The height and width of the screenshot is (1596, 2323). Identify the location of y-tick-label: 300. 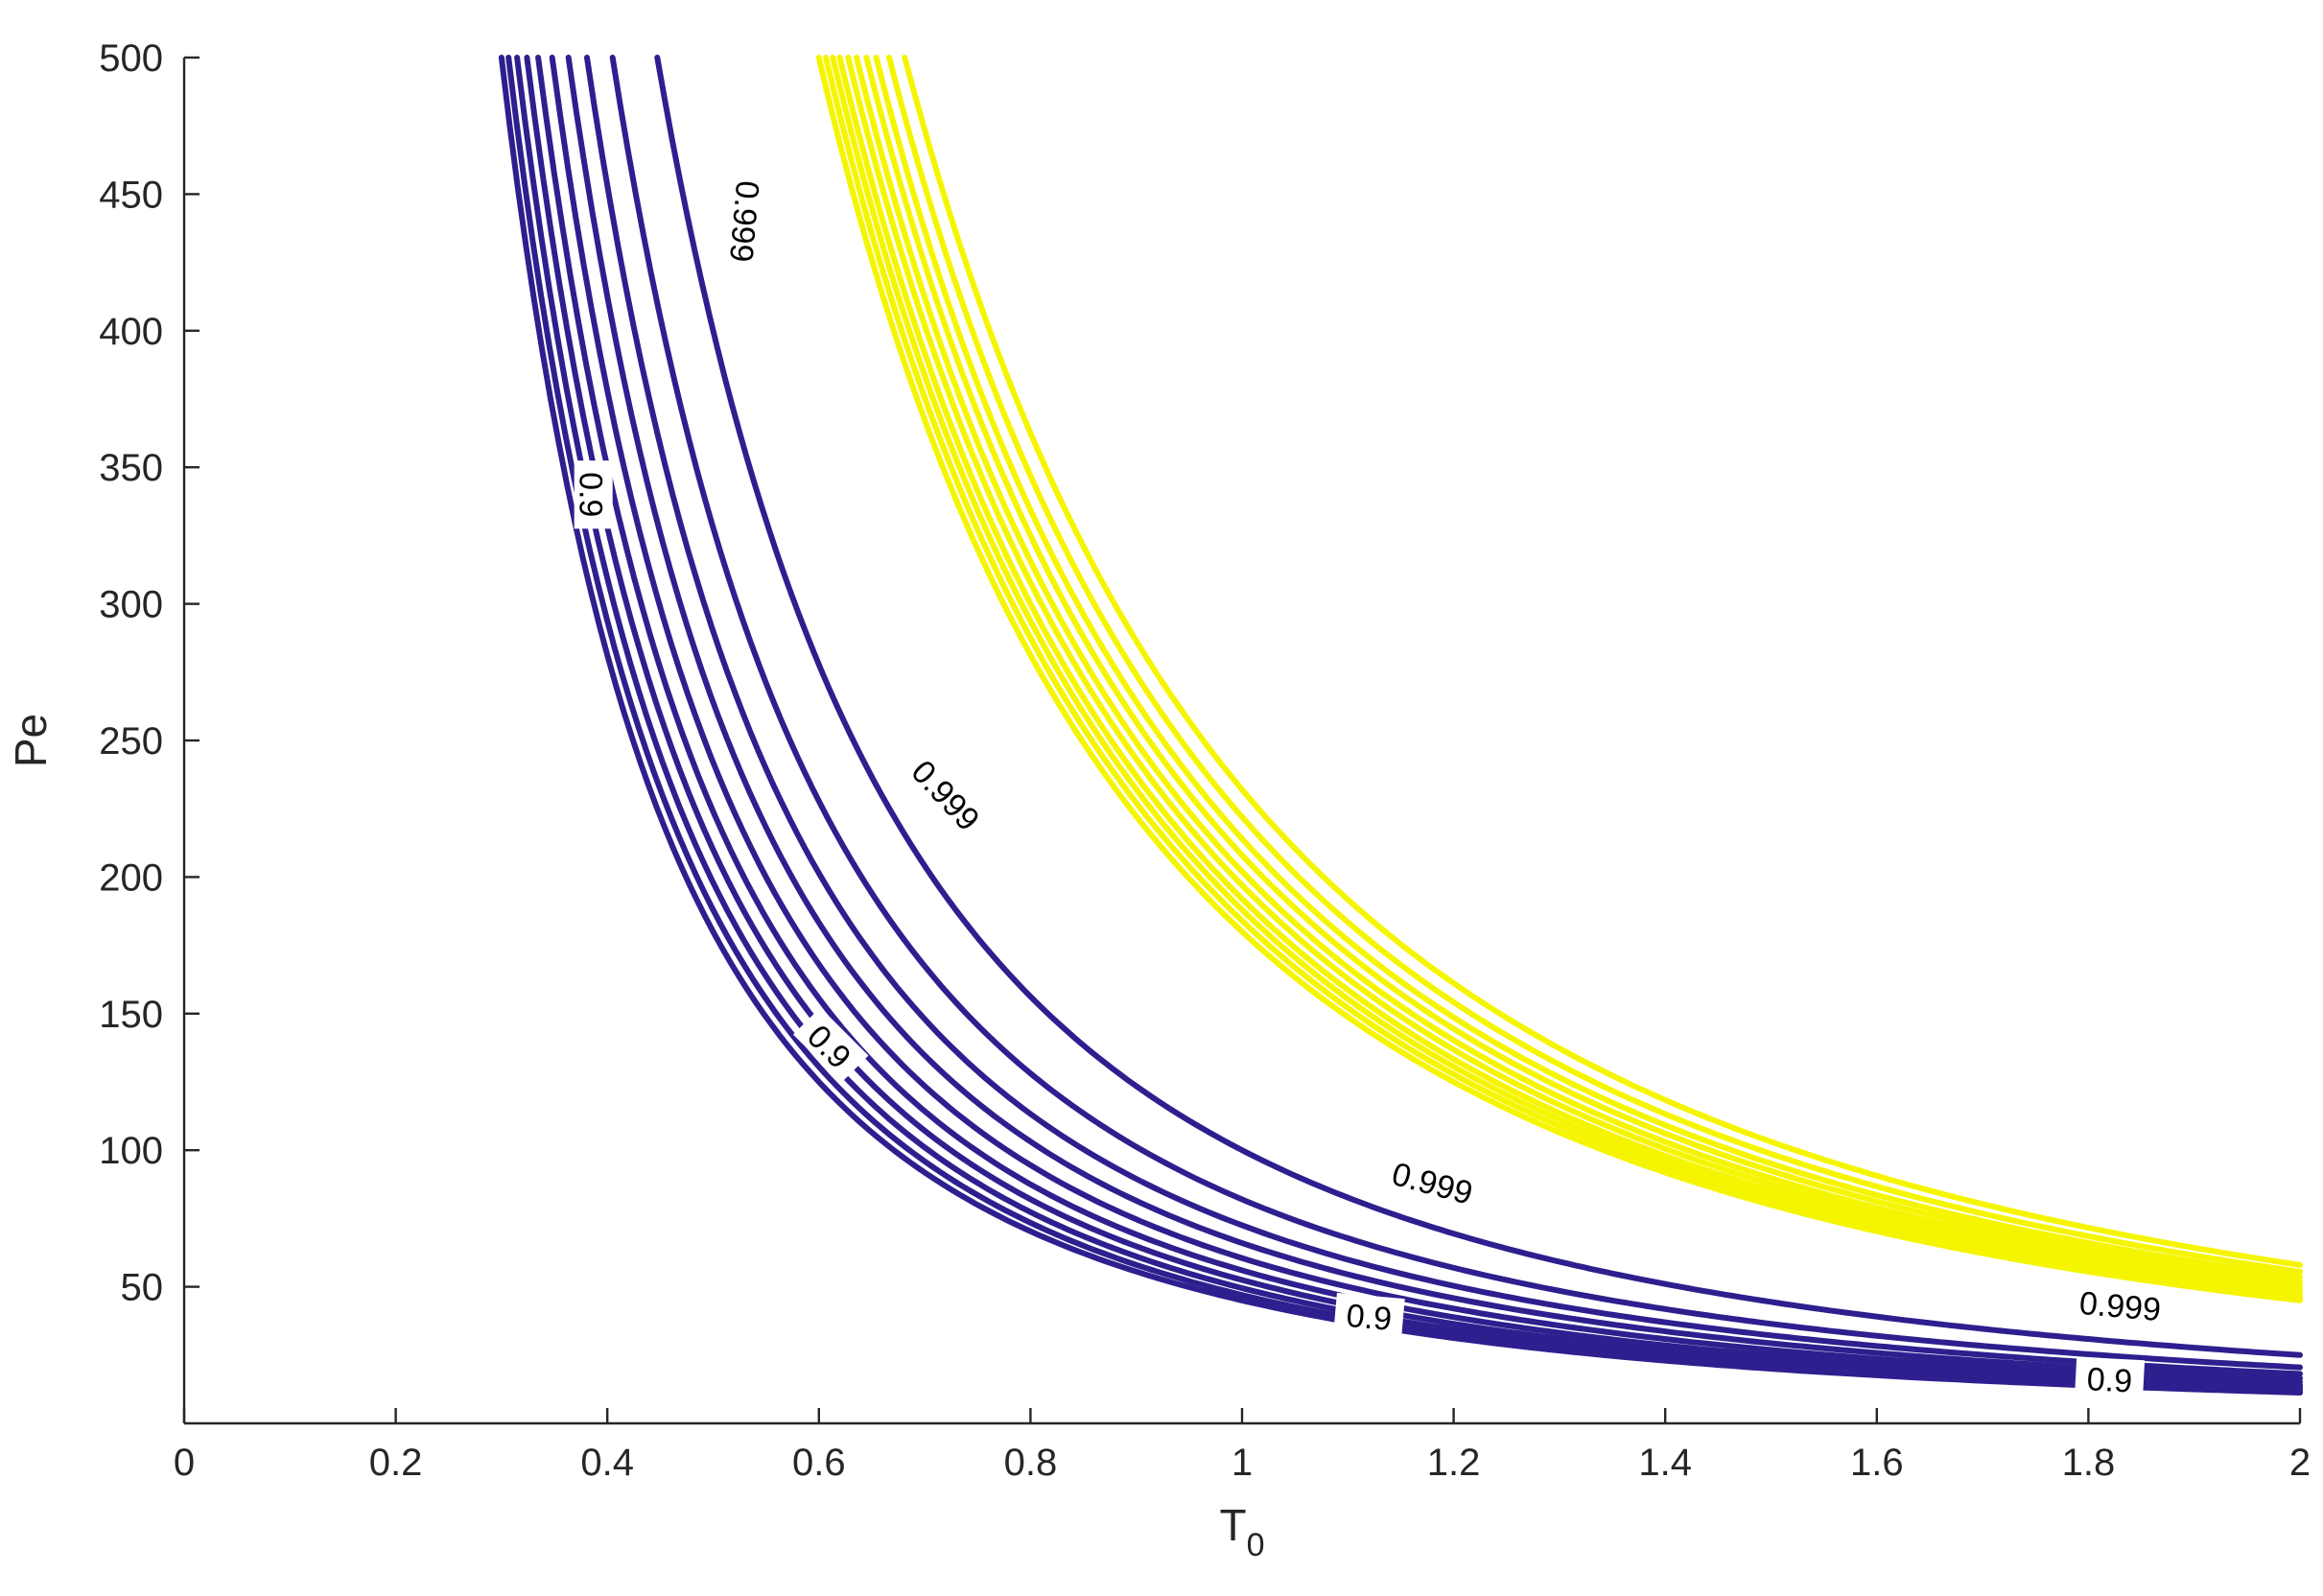
(131, 605).